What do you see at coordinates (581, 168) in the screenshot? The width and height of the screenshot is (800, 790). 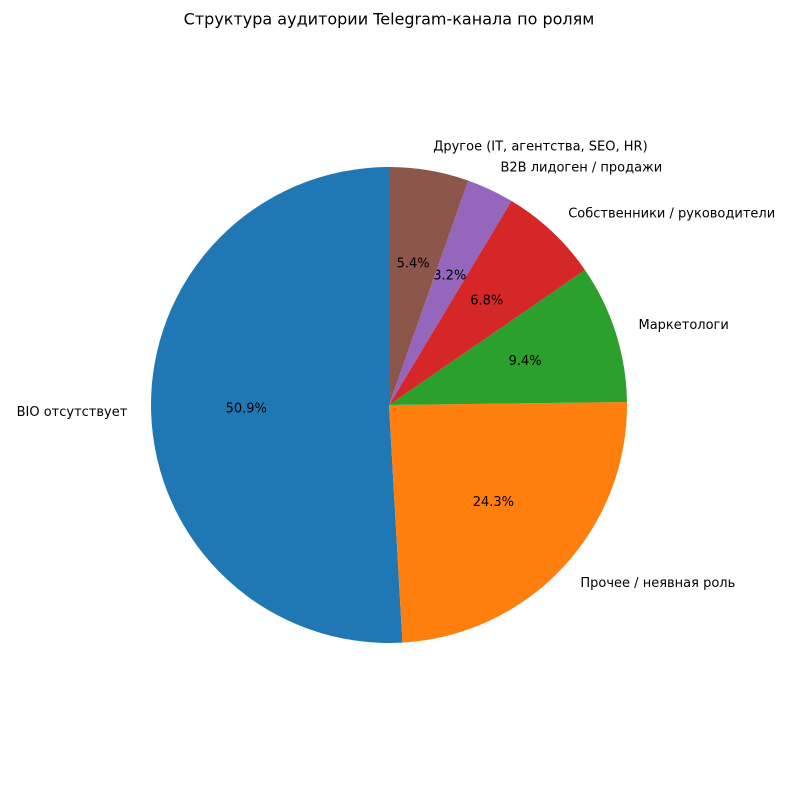 I see `slice-label: B2B лидоген / продажи` at bounding box center [581, 168].